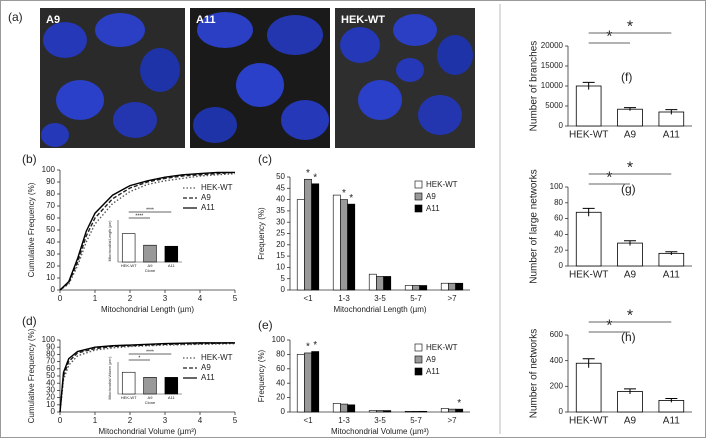  I want to click on y-tick-label: 15000, so click(552, 65).